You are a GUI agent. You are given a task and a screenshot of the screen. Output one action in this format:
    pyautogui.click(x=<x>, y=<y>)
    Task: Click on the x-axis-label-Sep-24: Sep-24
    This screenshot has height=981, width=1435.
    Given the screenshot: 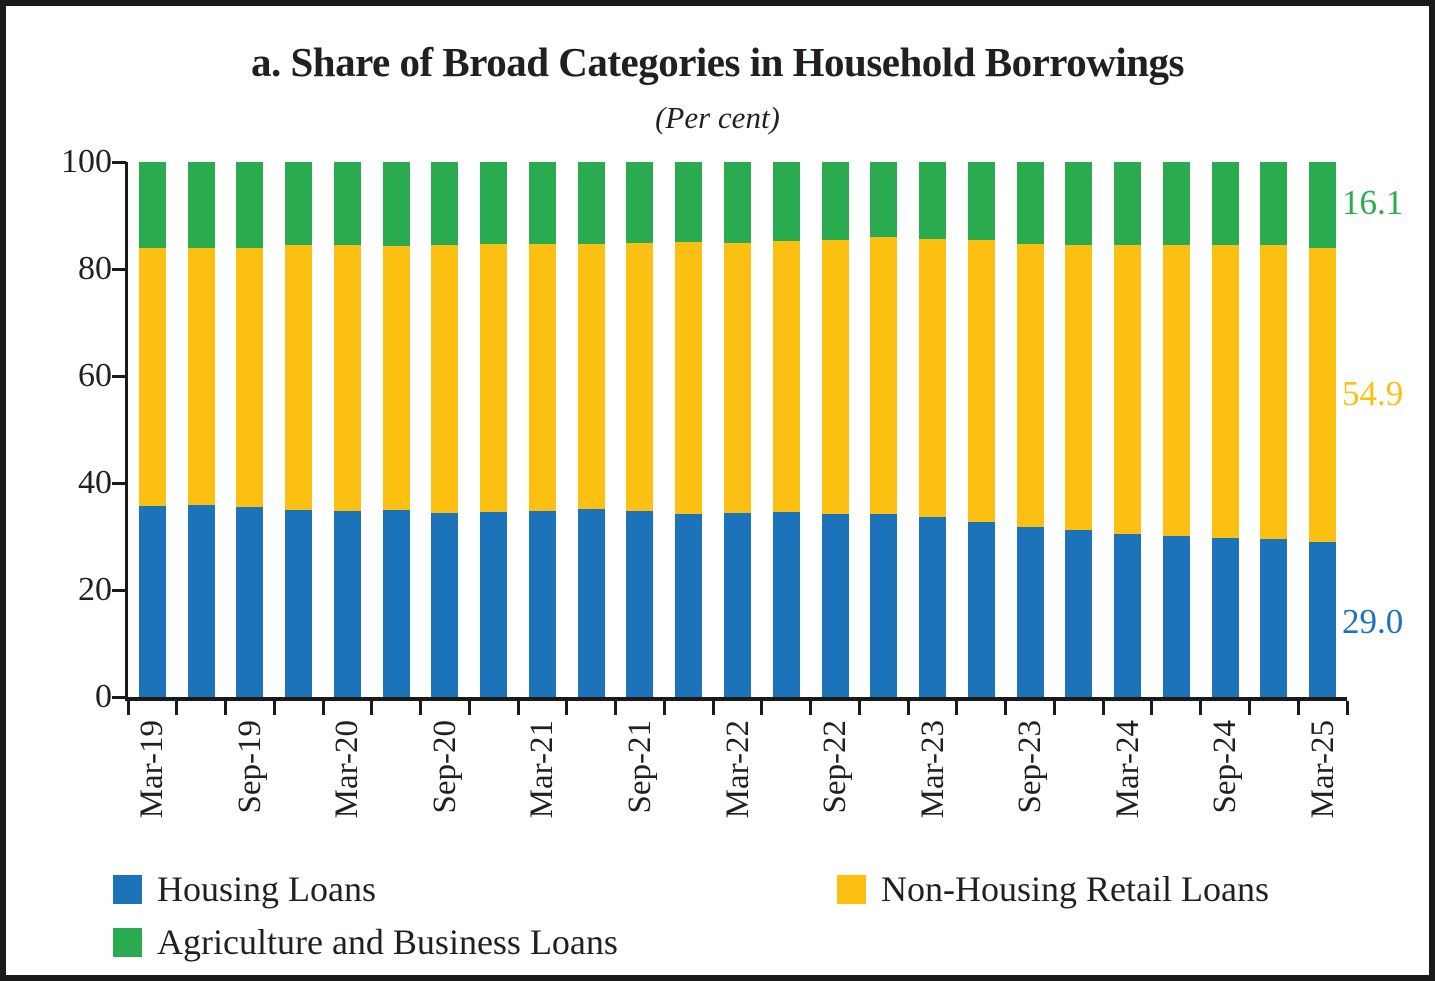 What is the action you would take?
    pyautogui.click(x=1225, y=767)
    